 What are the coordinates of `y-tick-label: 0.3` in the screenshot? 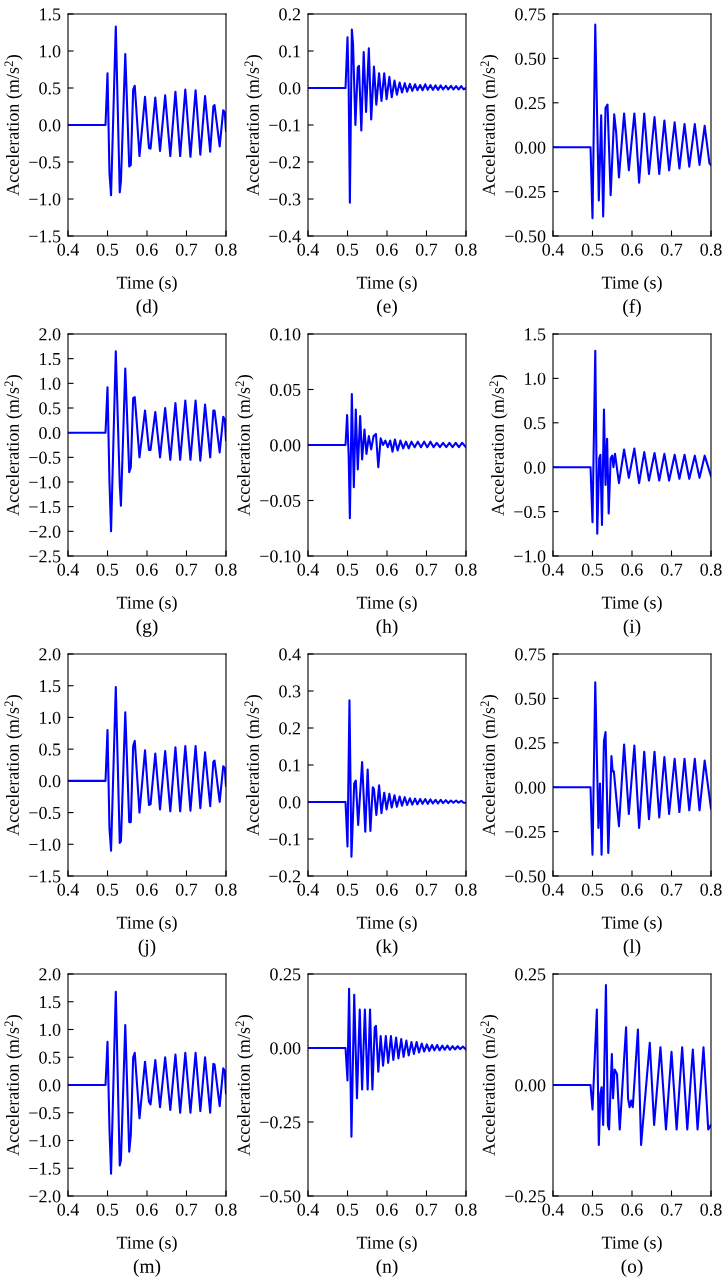 It's located at (290, 691).